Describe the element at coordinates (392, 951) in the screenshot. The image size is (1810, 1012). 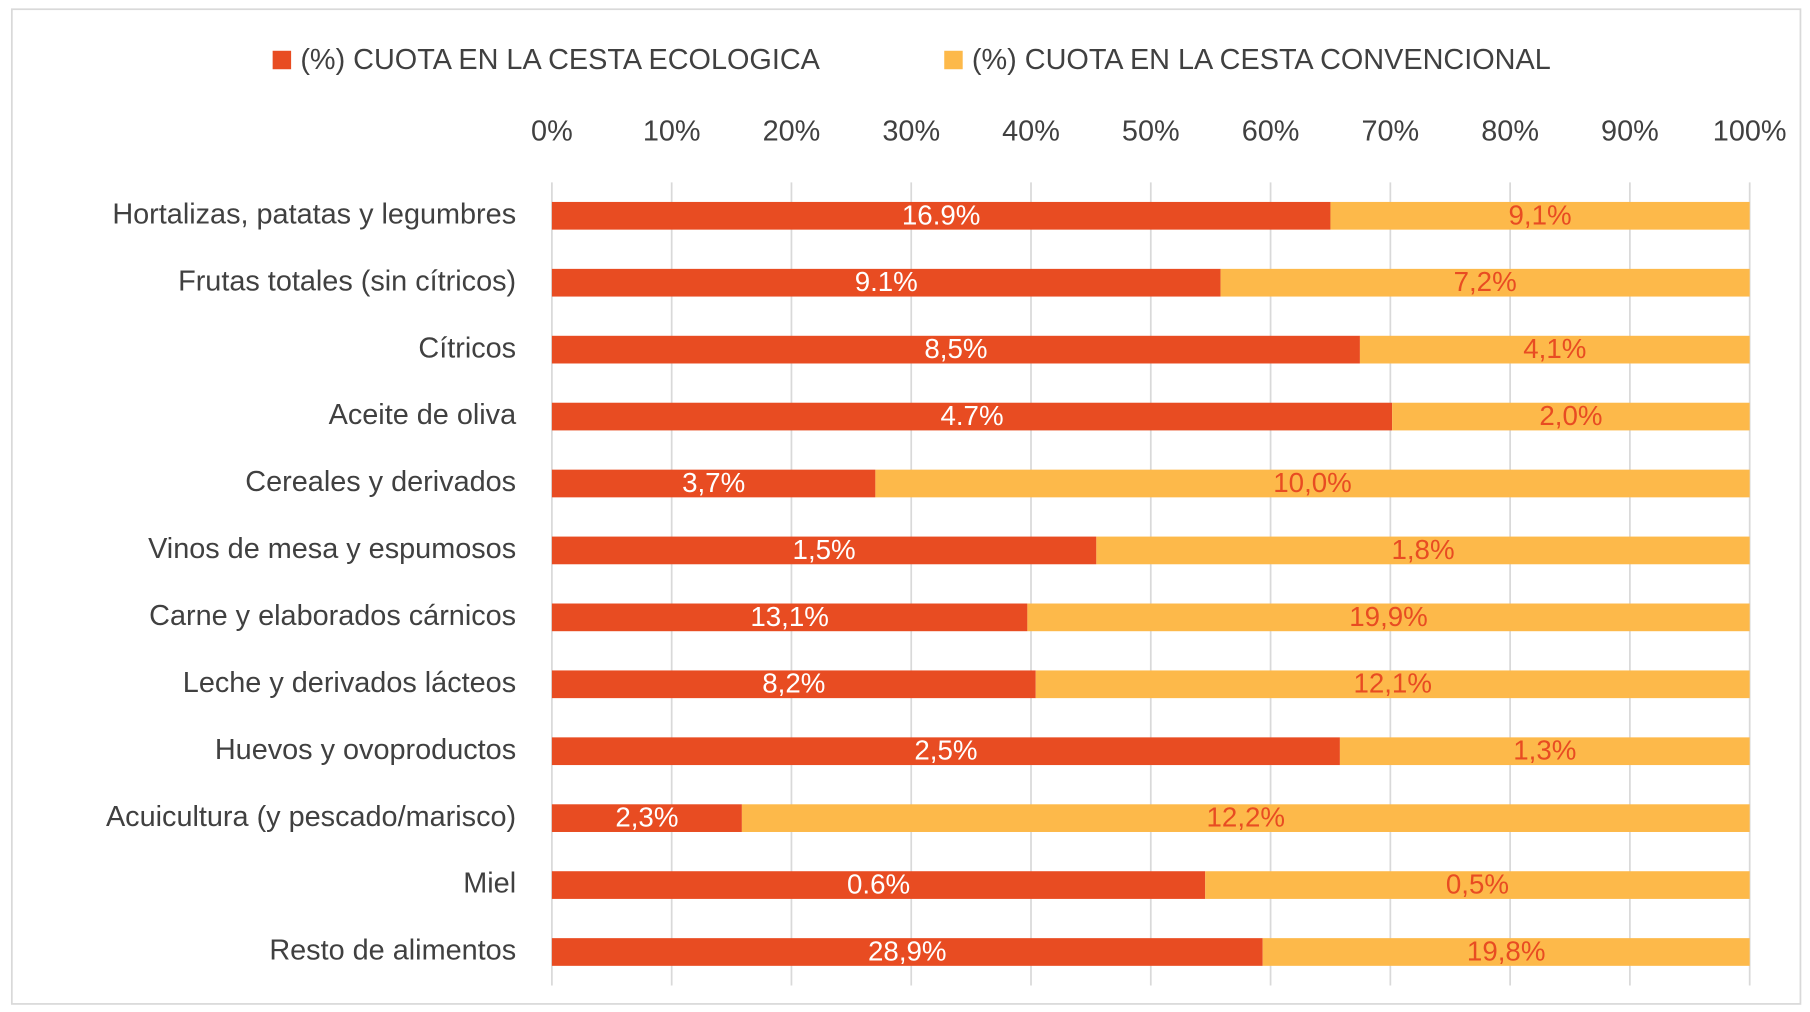
I see `y-tick-label: Resto de alimentos` at that location.